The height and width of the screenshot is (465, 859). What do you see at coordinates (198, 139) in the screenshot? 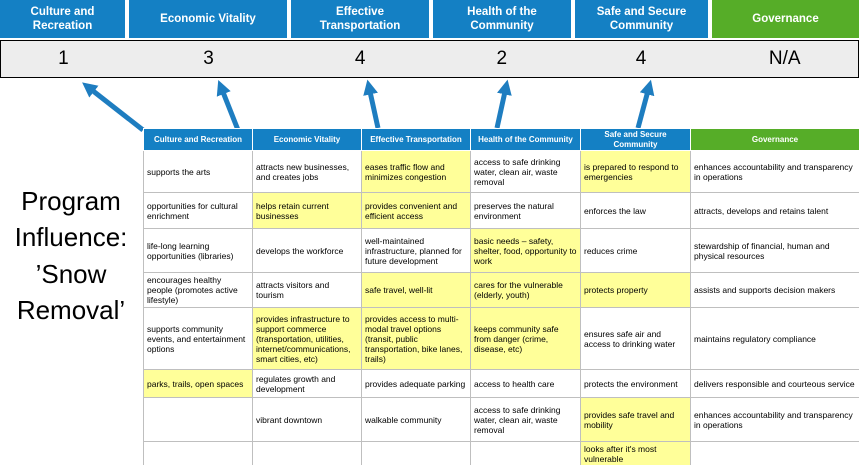
I see `matrix-header-culture-and-recreation: Culture and Recreation` at bounding box center [198, 139].